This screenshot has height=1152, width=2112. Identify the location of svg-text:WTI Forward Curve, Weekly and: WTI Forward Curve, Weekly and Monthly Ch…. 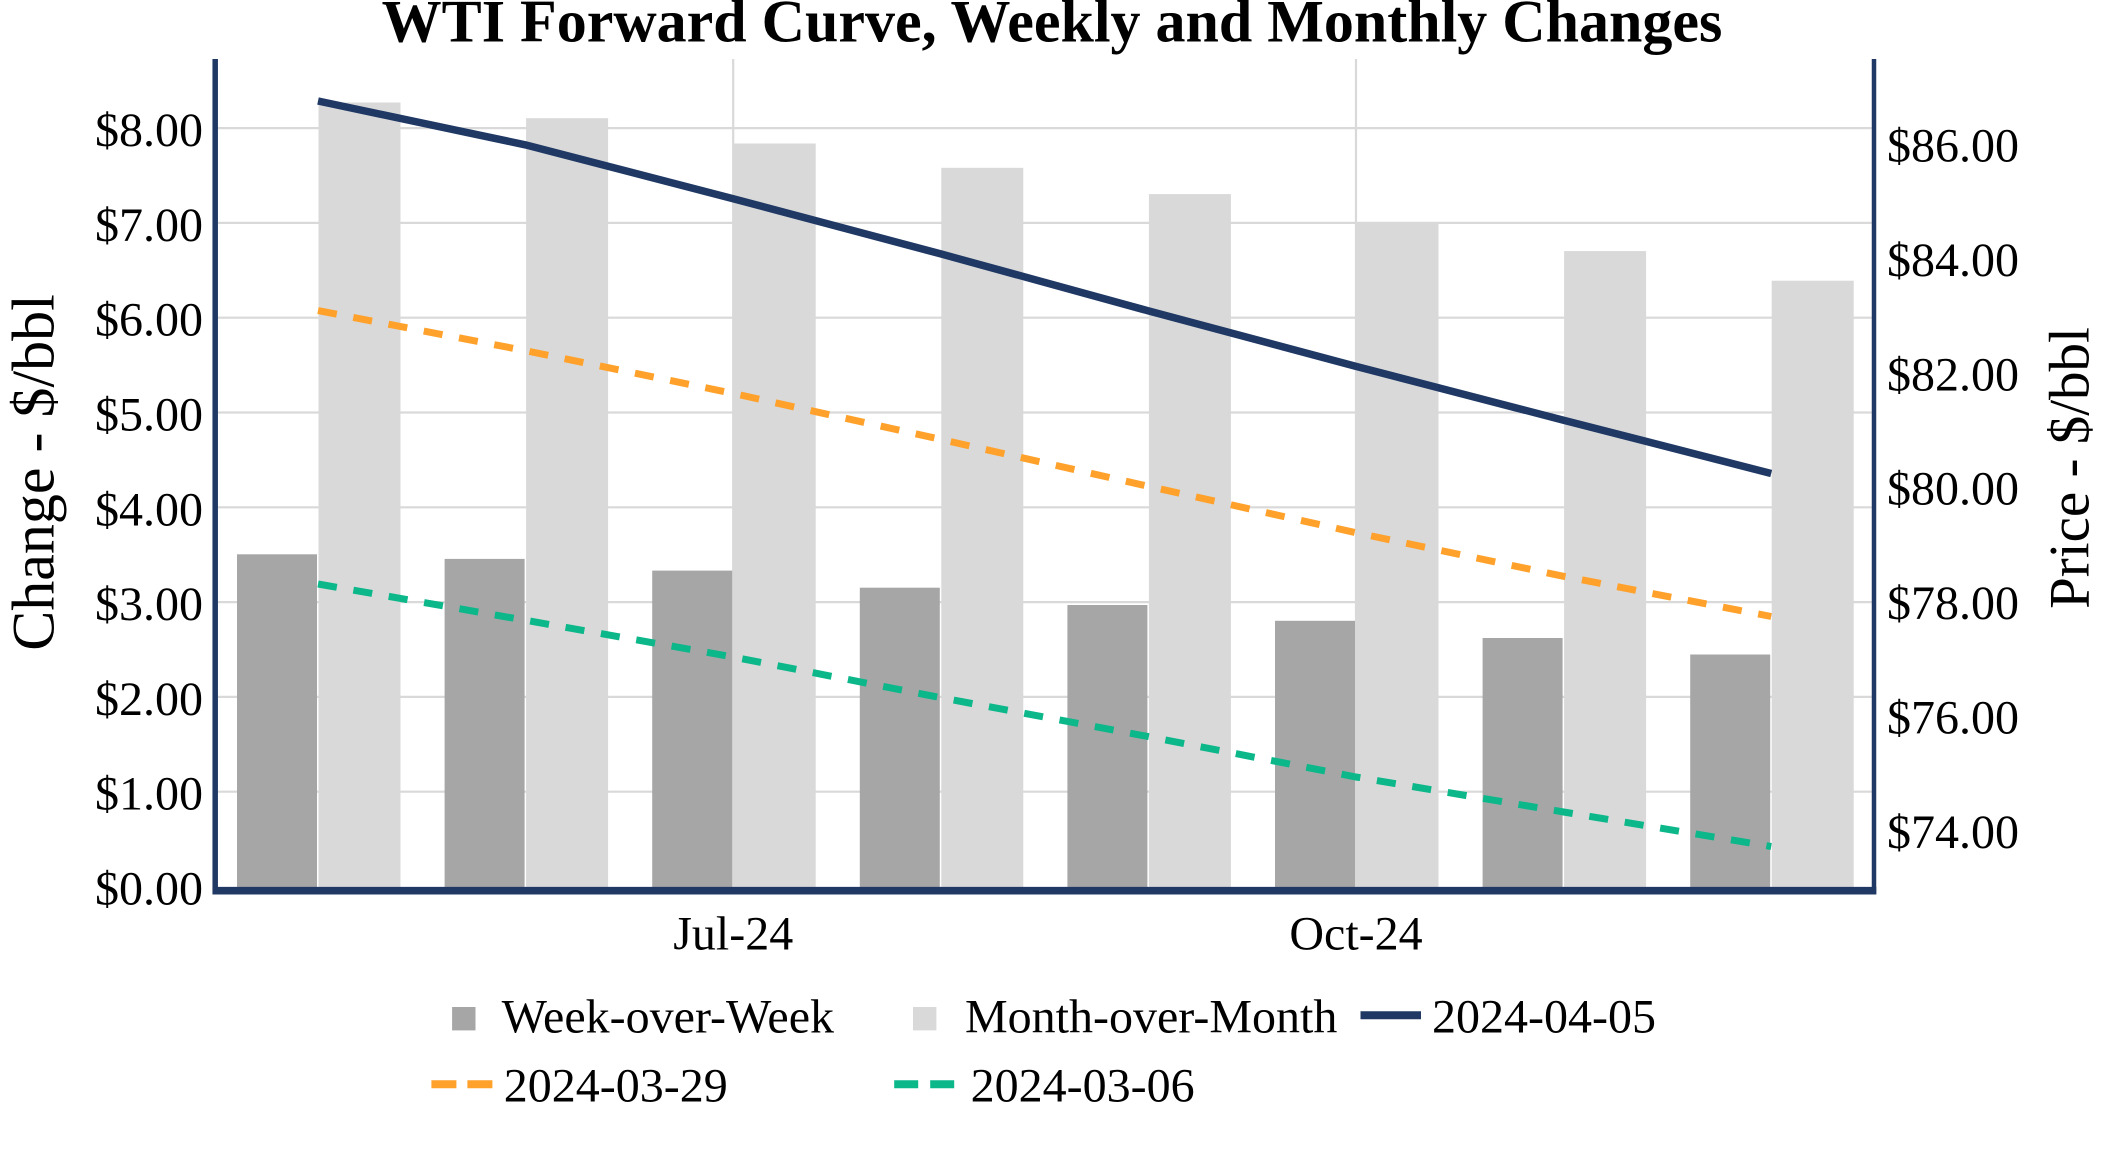
(1052, 27).